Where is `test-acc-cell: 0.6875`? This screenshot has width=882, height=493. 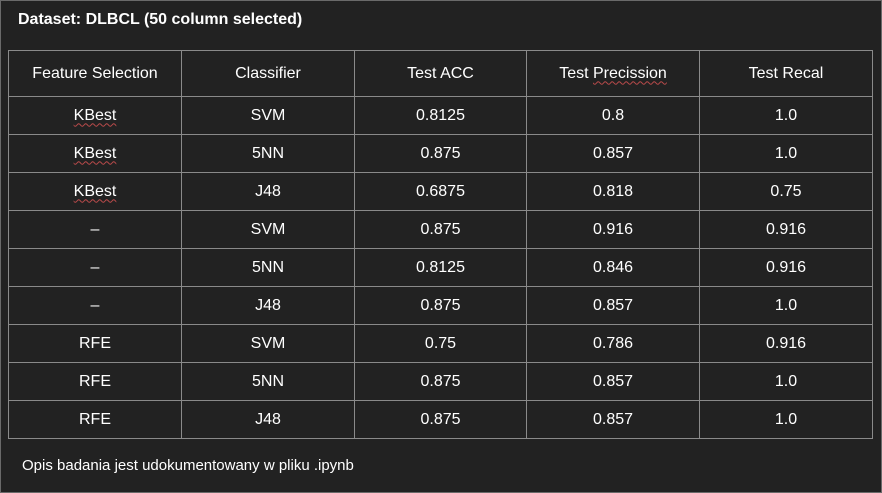
test-acc-cell: 0.6875 is located at coordinates (440, 191).